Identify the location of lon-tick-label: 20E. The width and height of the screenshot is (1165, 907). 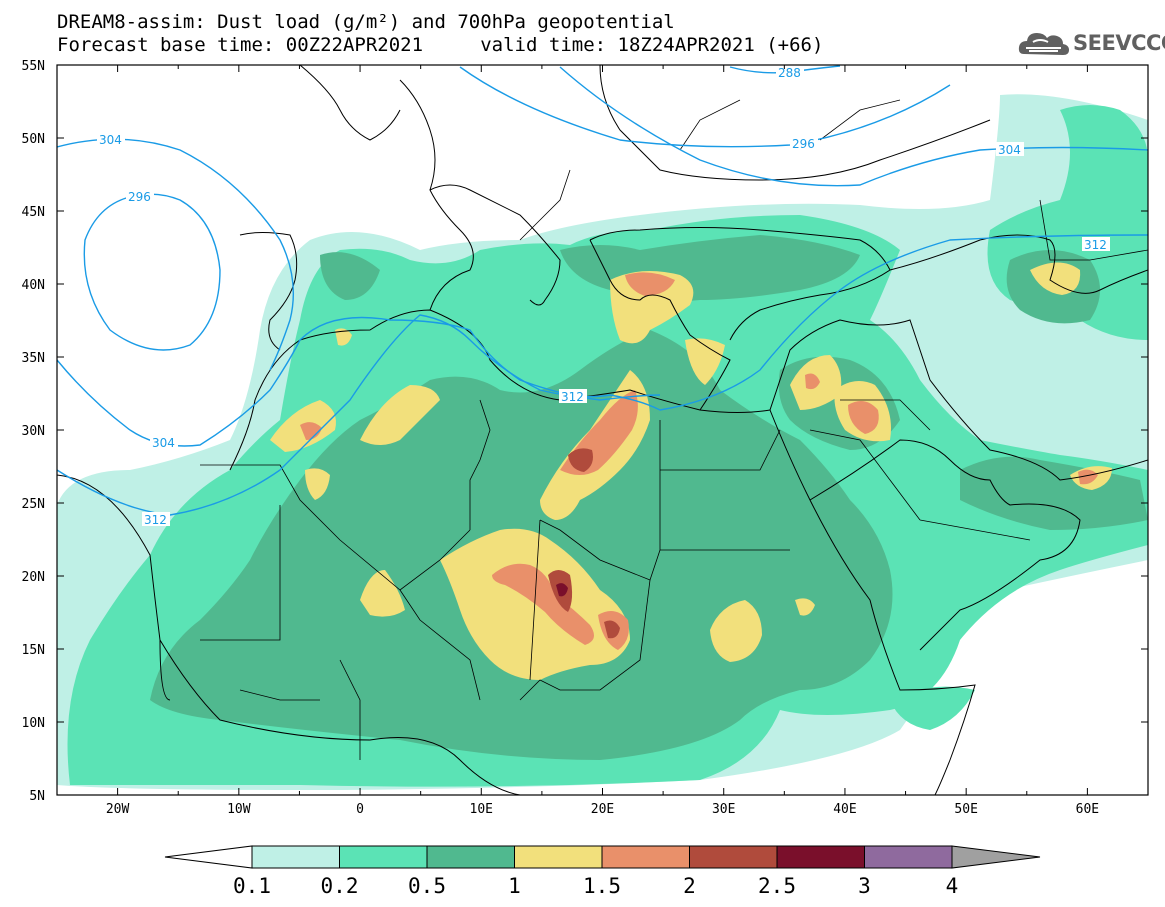
(602, 809).